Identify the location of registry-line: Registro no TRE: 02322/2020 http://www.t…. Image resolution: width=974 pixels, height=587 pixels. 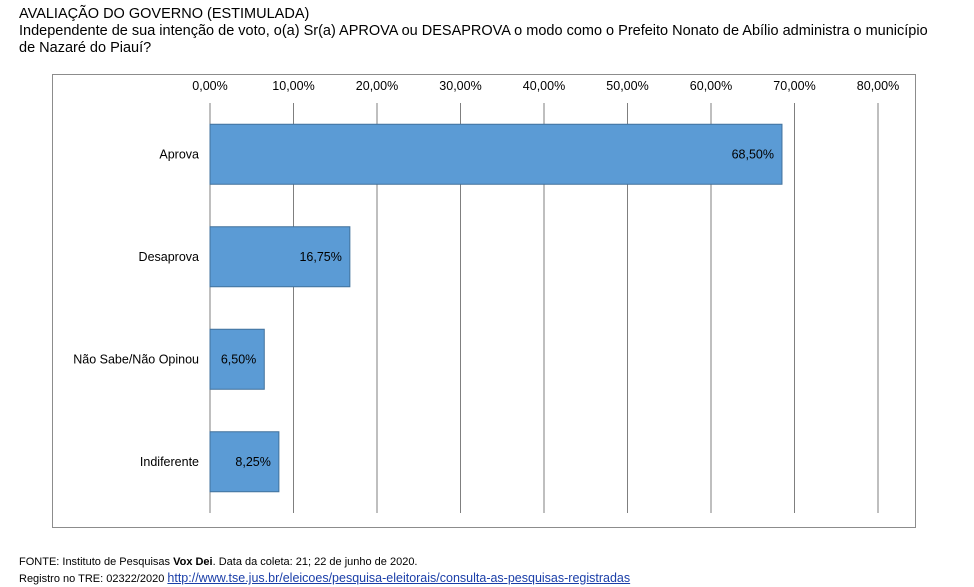
(324, 578).